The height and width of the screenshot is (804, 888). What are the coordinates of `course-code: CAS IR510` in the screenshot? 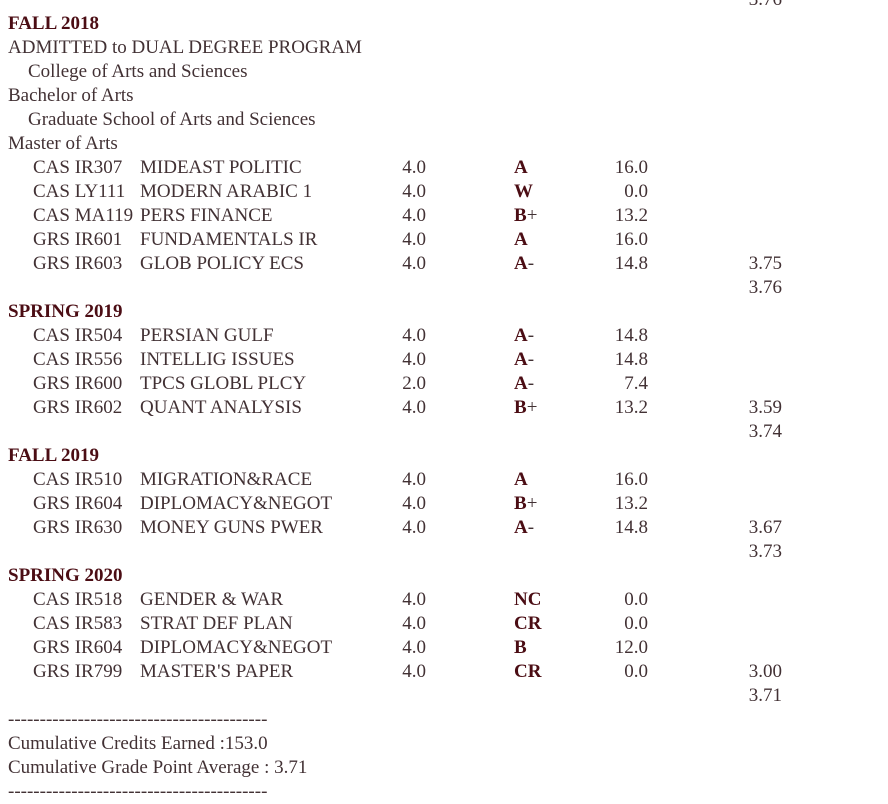 It's located at (78, 479).